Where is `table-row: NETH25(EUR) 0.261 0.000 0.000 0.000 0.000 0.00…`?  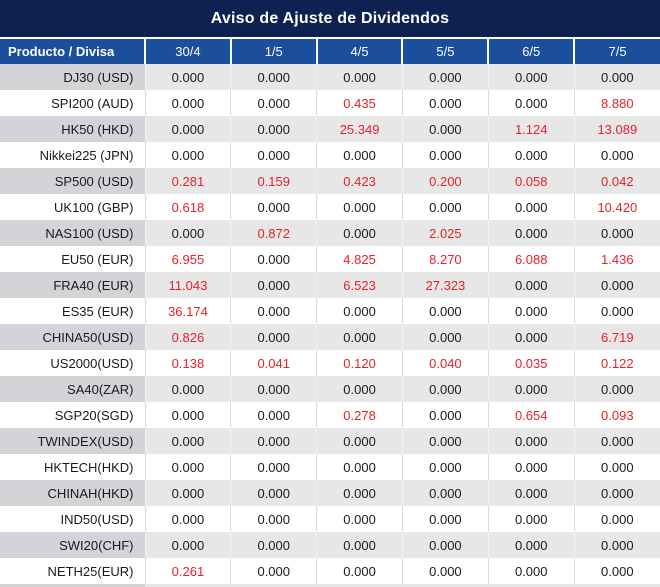 table-row: NETH25(EUR) 0.261 0.000 0.000 0.000 0.000 0.00… is located at coordinates (330, 571).